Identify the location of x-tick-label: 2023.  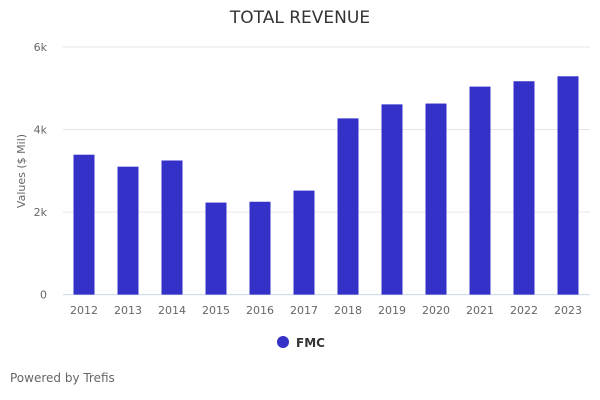
(568, 310).